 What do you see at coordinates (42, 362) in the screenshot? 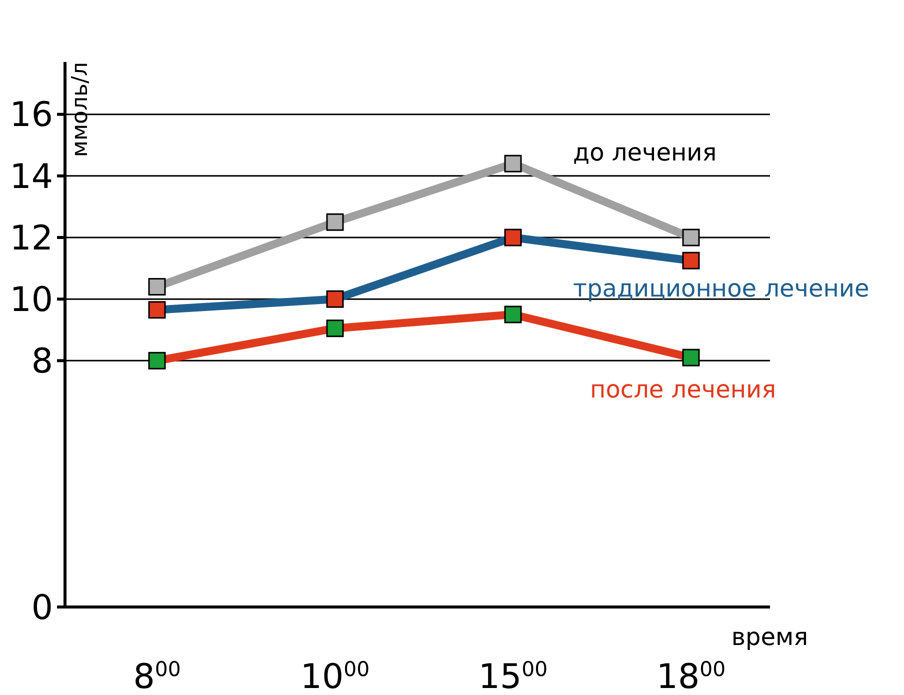
I see `y-tick-label: 8` at bounding box center [42, 362].